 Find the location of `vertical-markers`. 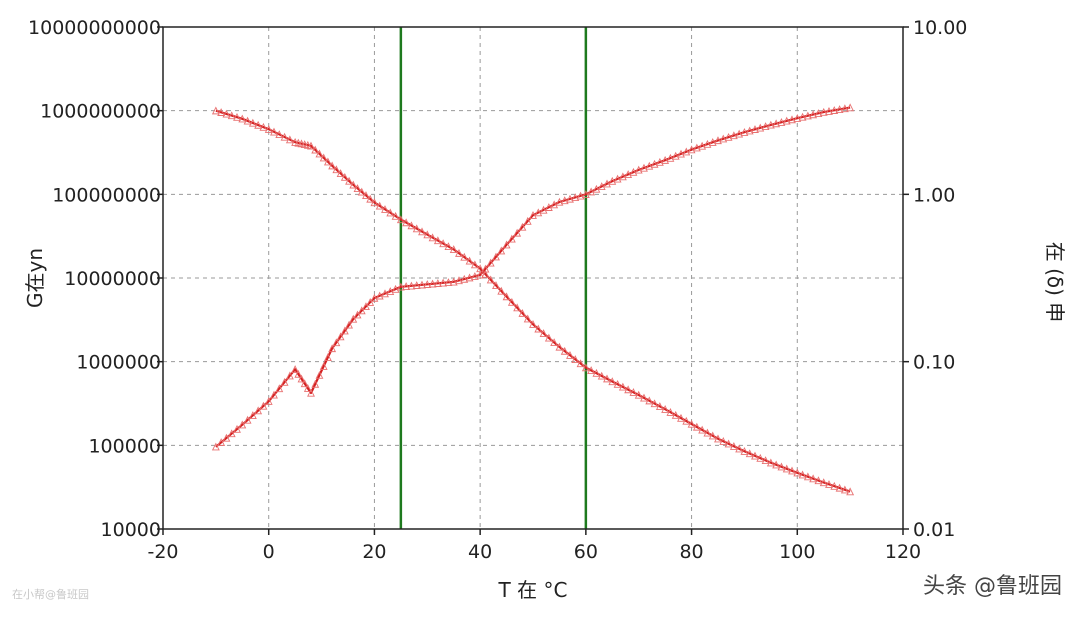

vertical-markers is located at coordinates (493, 278).